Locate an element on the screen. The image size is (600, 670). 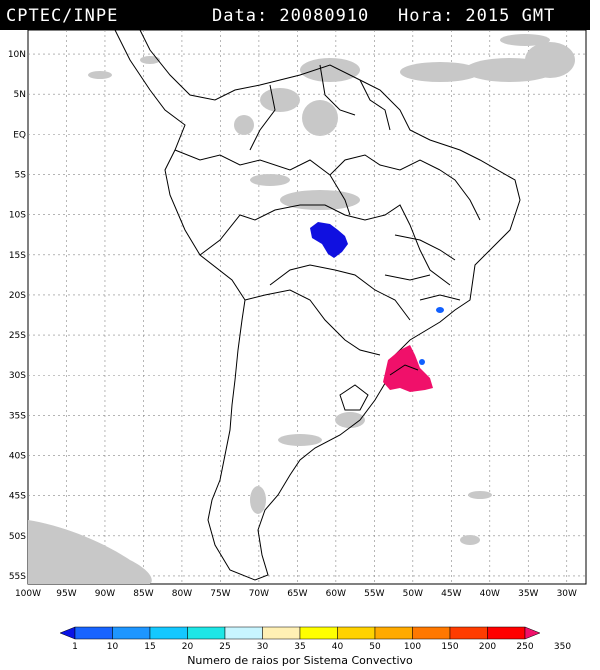
longitude-label: 90W is located at coordinates (105, 594).